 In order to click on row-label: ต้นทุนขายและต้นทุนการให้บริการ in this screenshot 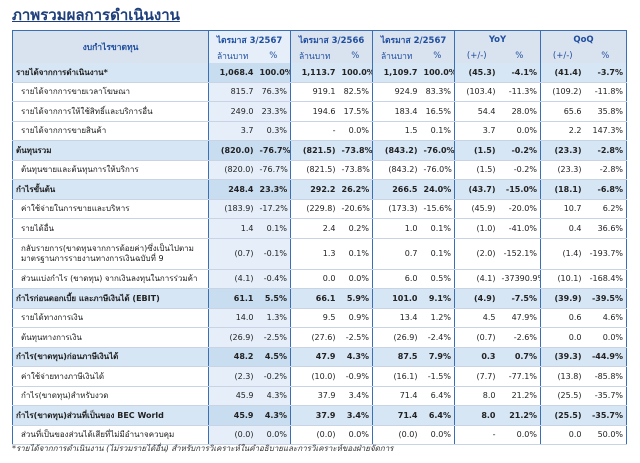, I will do `click(110, 170)`.